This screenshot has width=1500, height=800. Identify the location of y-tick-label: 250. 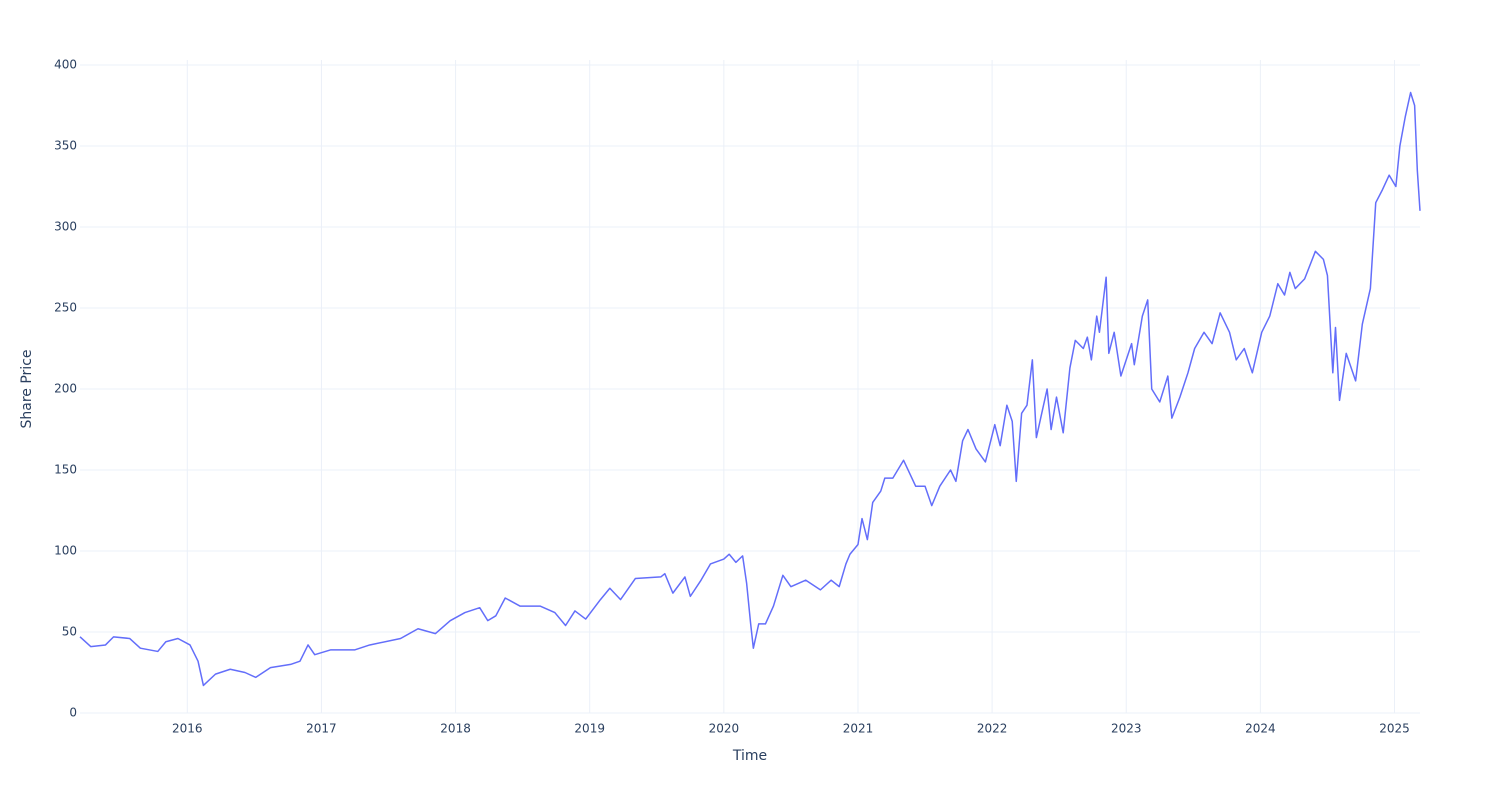
(65, 308).